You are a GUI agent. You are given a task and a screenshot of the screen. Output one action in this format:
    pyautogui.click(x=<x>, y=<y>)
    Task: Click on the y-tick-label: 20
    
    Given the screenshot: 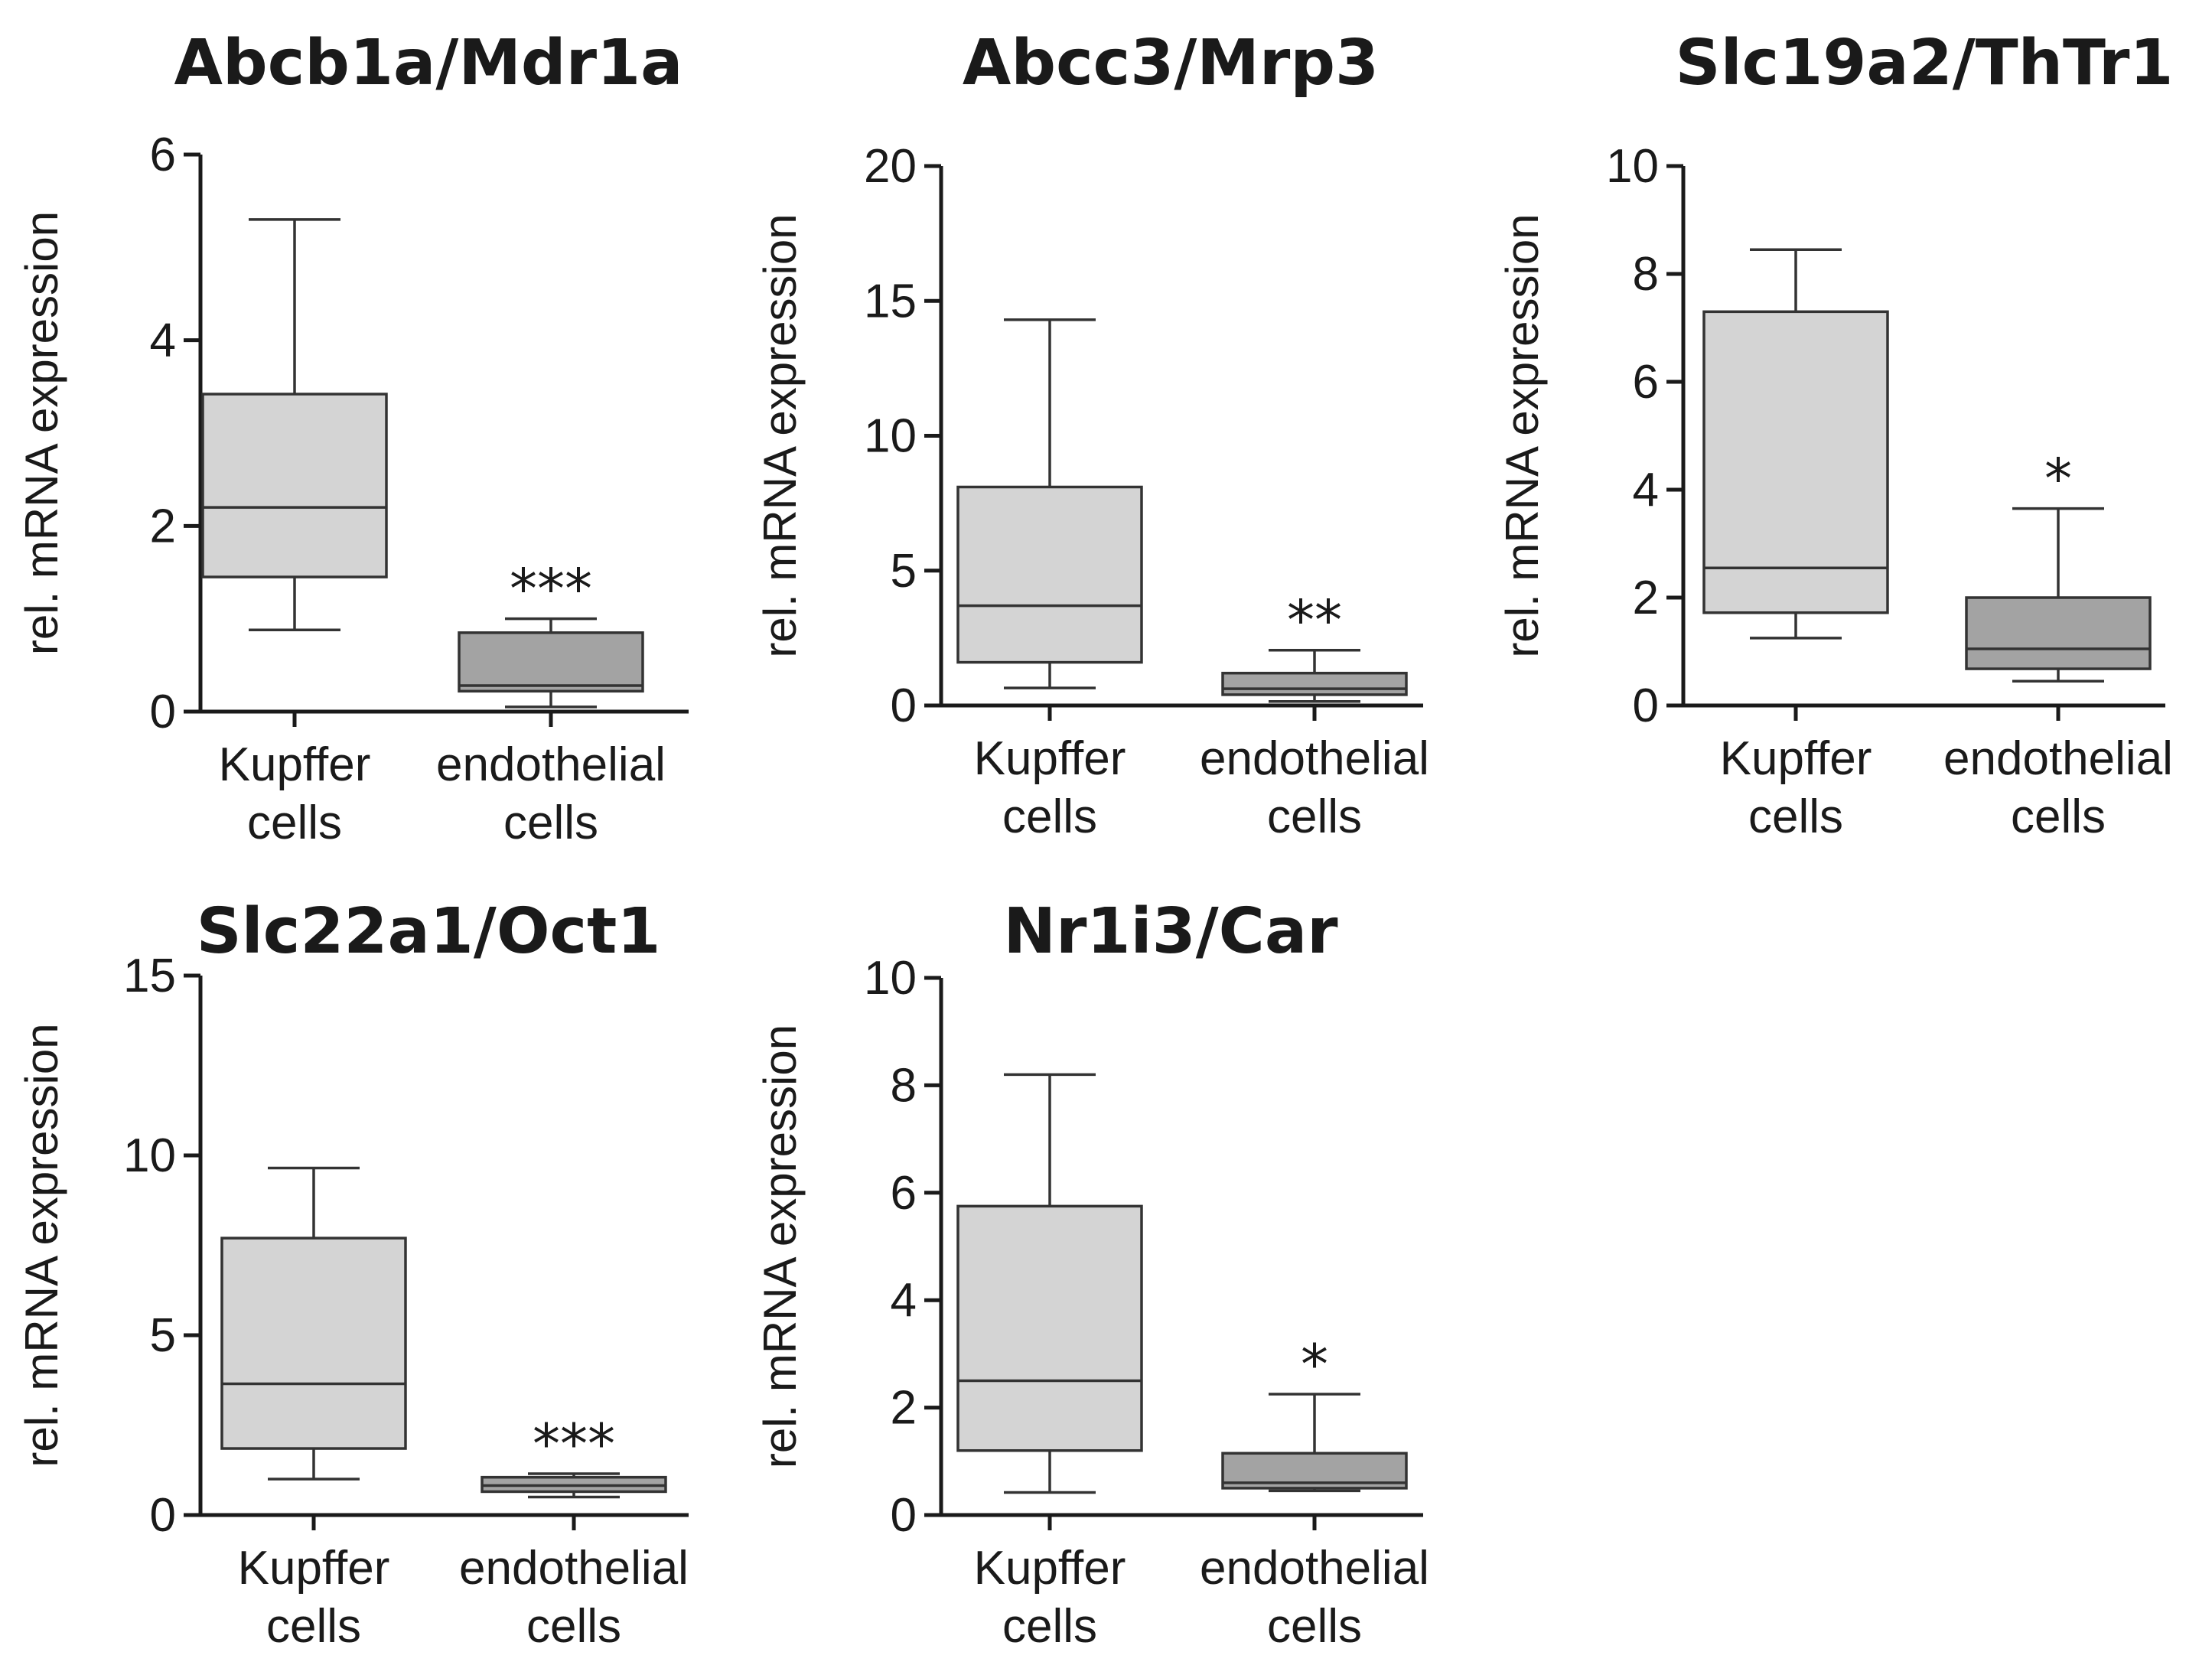 What is the action you would take?
    pyautogui.click(x=890, y=166)
    